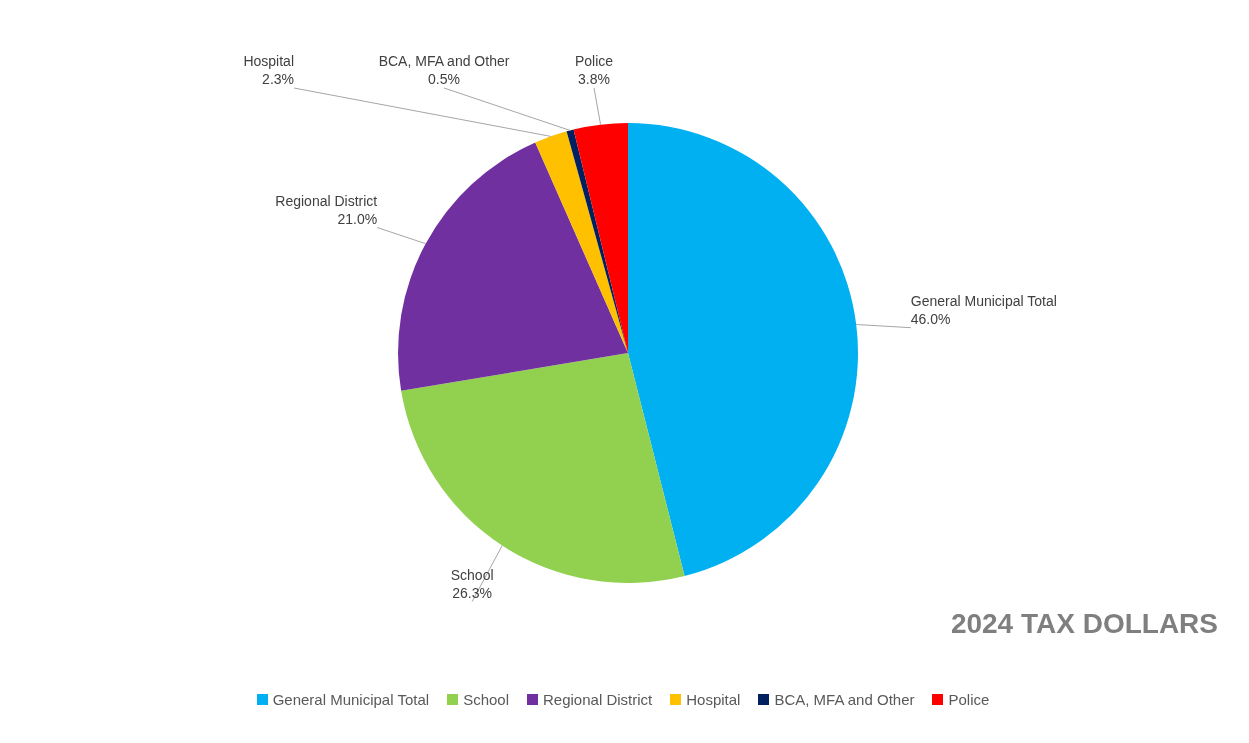 This screenshot has height=743, width=1249. I want to click on legend-label: General Municipal Total, so click(351, 699).